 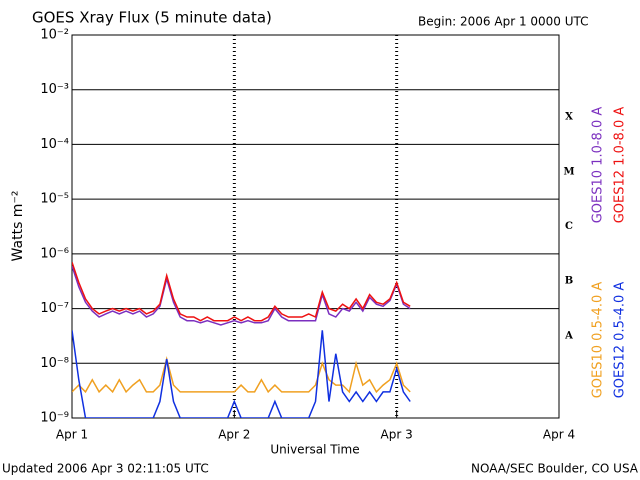 I want to click on chart-subtitle: Begin: 2006 Apr 1 0000 UTC, so click(x=503, y=22).